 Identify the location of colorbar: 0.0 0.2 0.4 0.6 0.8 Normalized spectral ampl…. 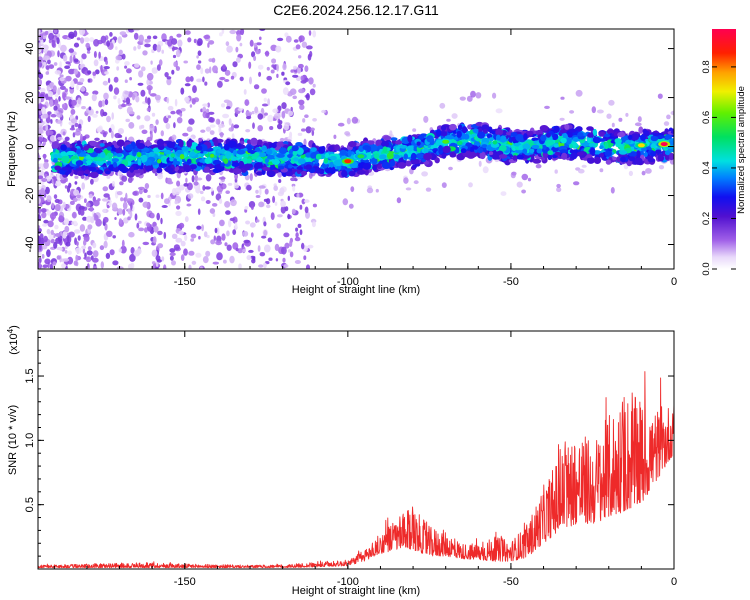
(724, 152).